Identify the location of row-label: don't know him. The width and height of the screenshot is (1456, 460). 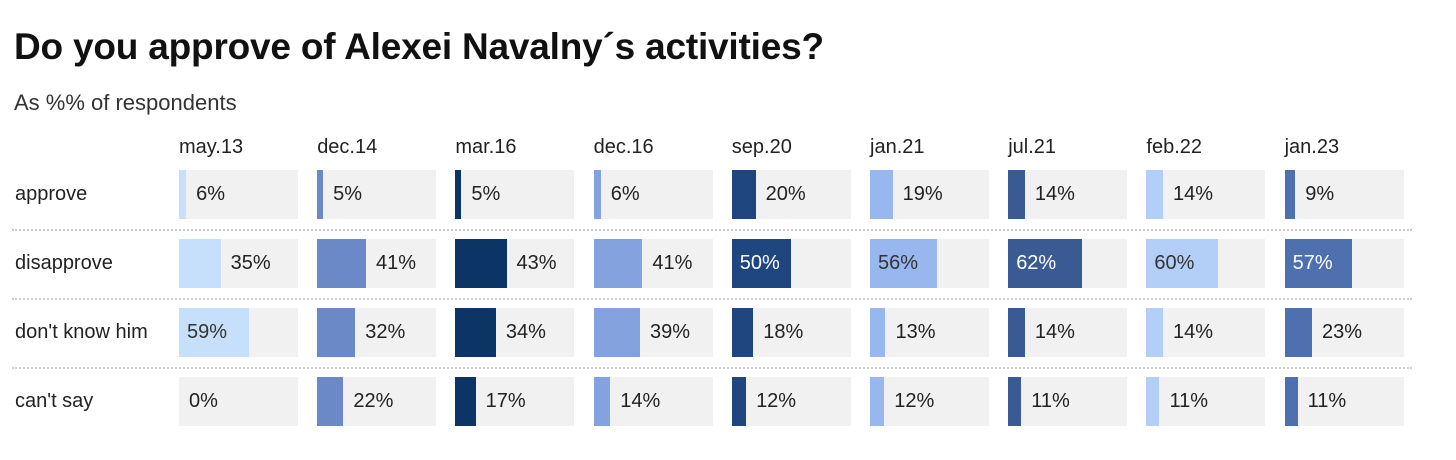
(81, 332).